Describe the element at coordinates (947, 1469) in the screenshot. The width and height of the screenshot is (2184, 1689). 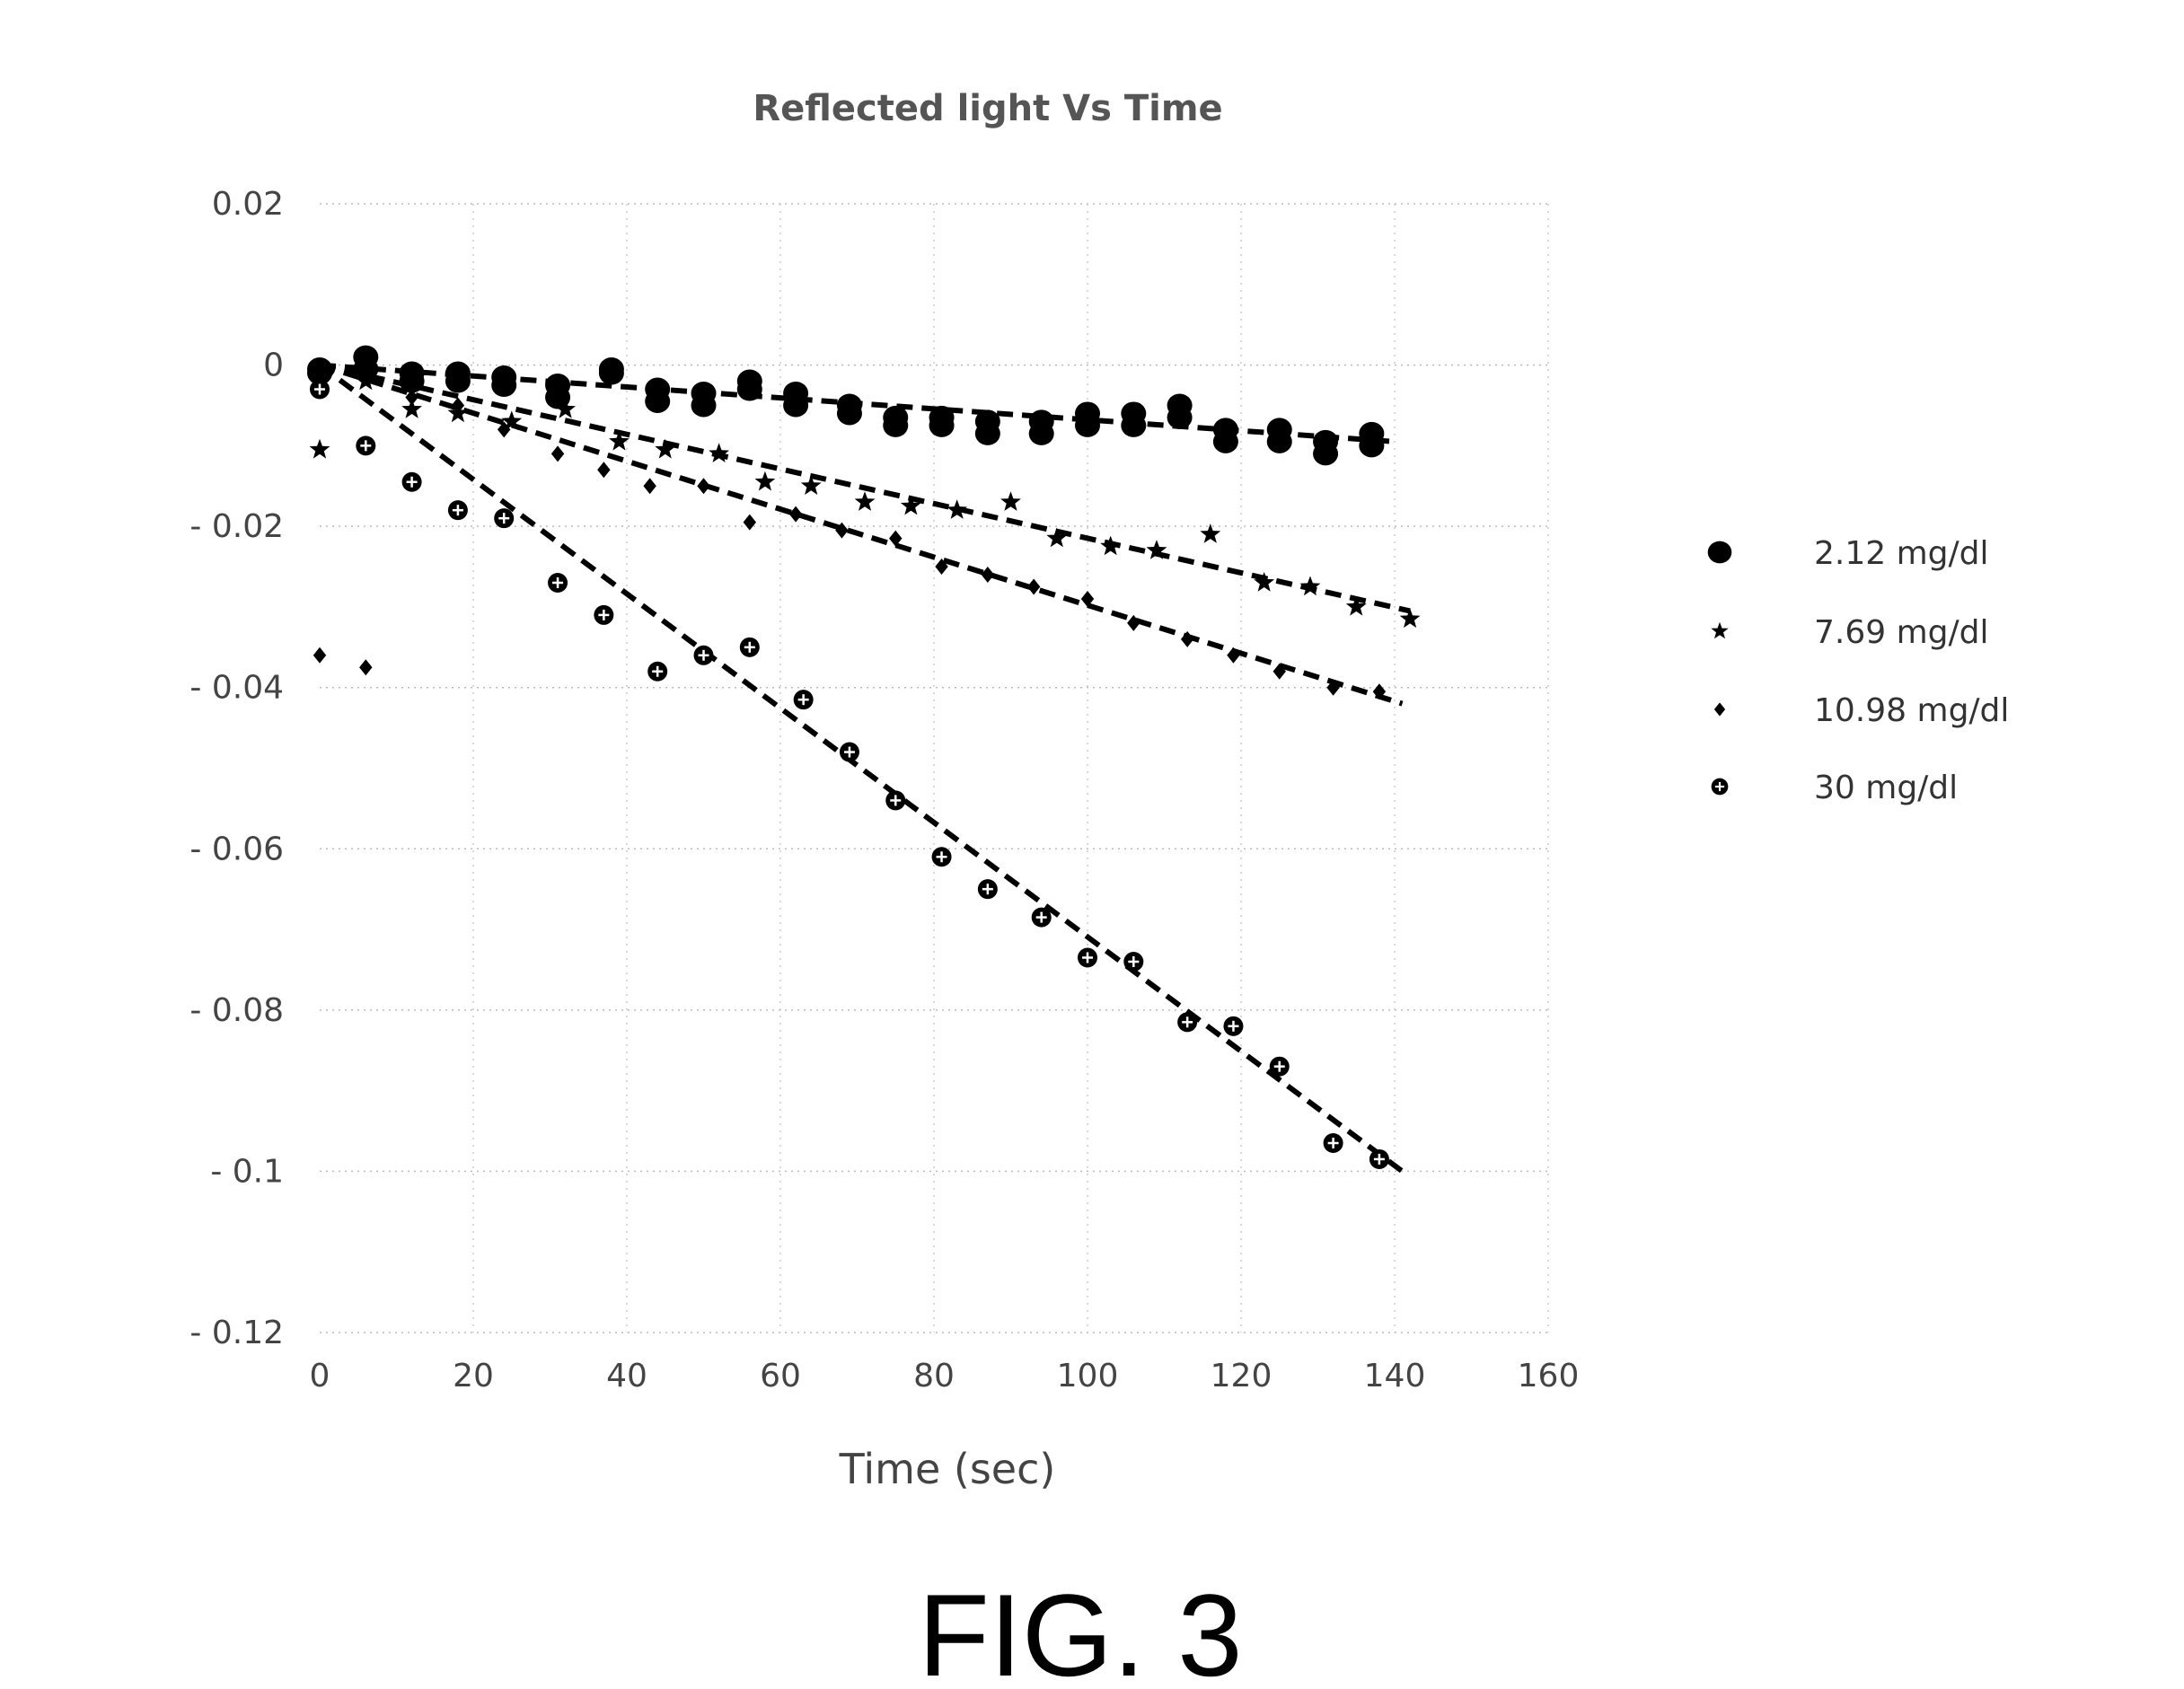
I see `x-axis-title: Time (sec)` at that location.